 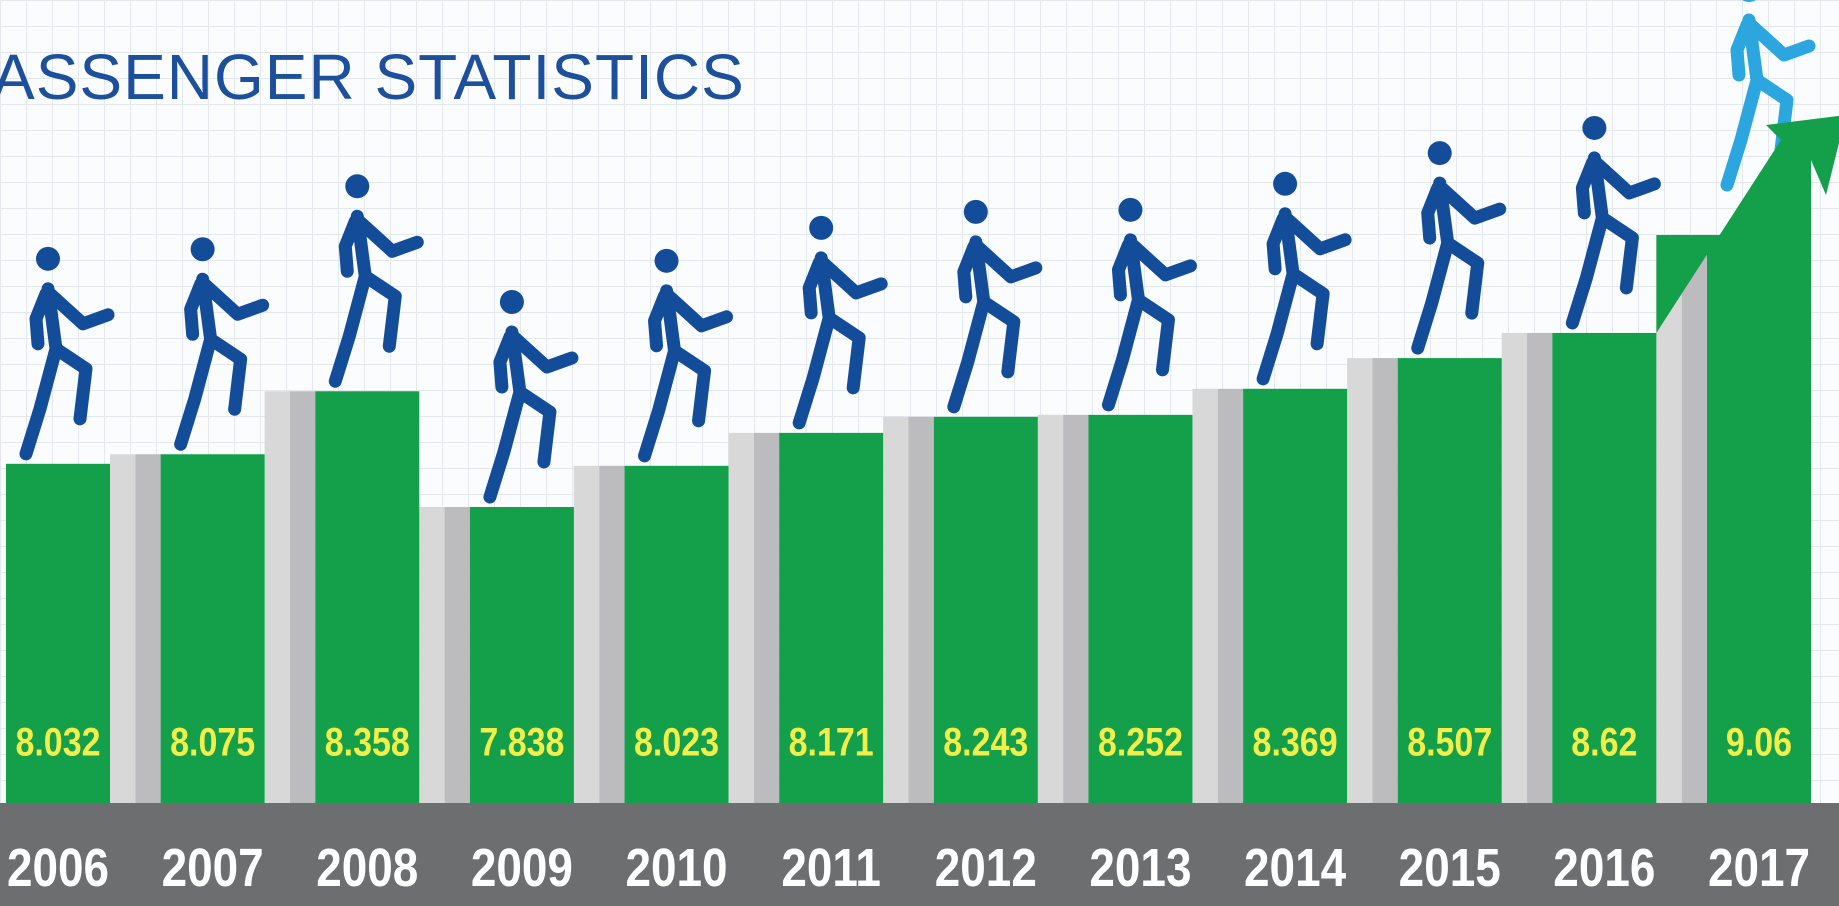 I want to click on value-label: 8.62, so click(x=1604, y=741).